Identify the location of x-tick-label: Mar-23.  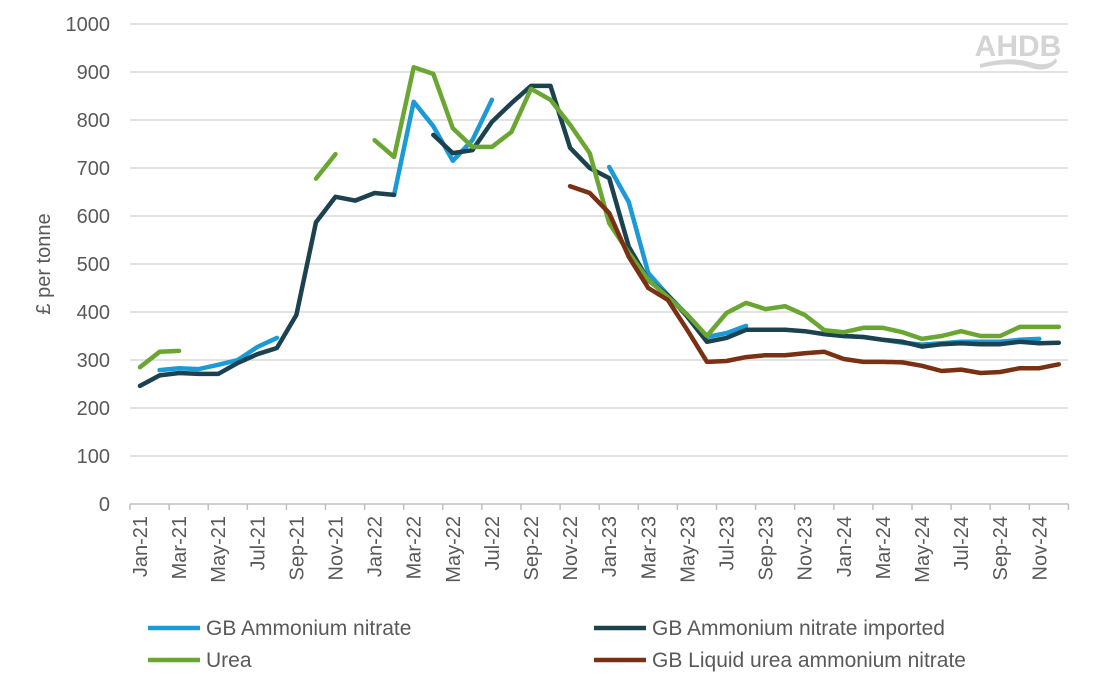
(649, 547).